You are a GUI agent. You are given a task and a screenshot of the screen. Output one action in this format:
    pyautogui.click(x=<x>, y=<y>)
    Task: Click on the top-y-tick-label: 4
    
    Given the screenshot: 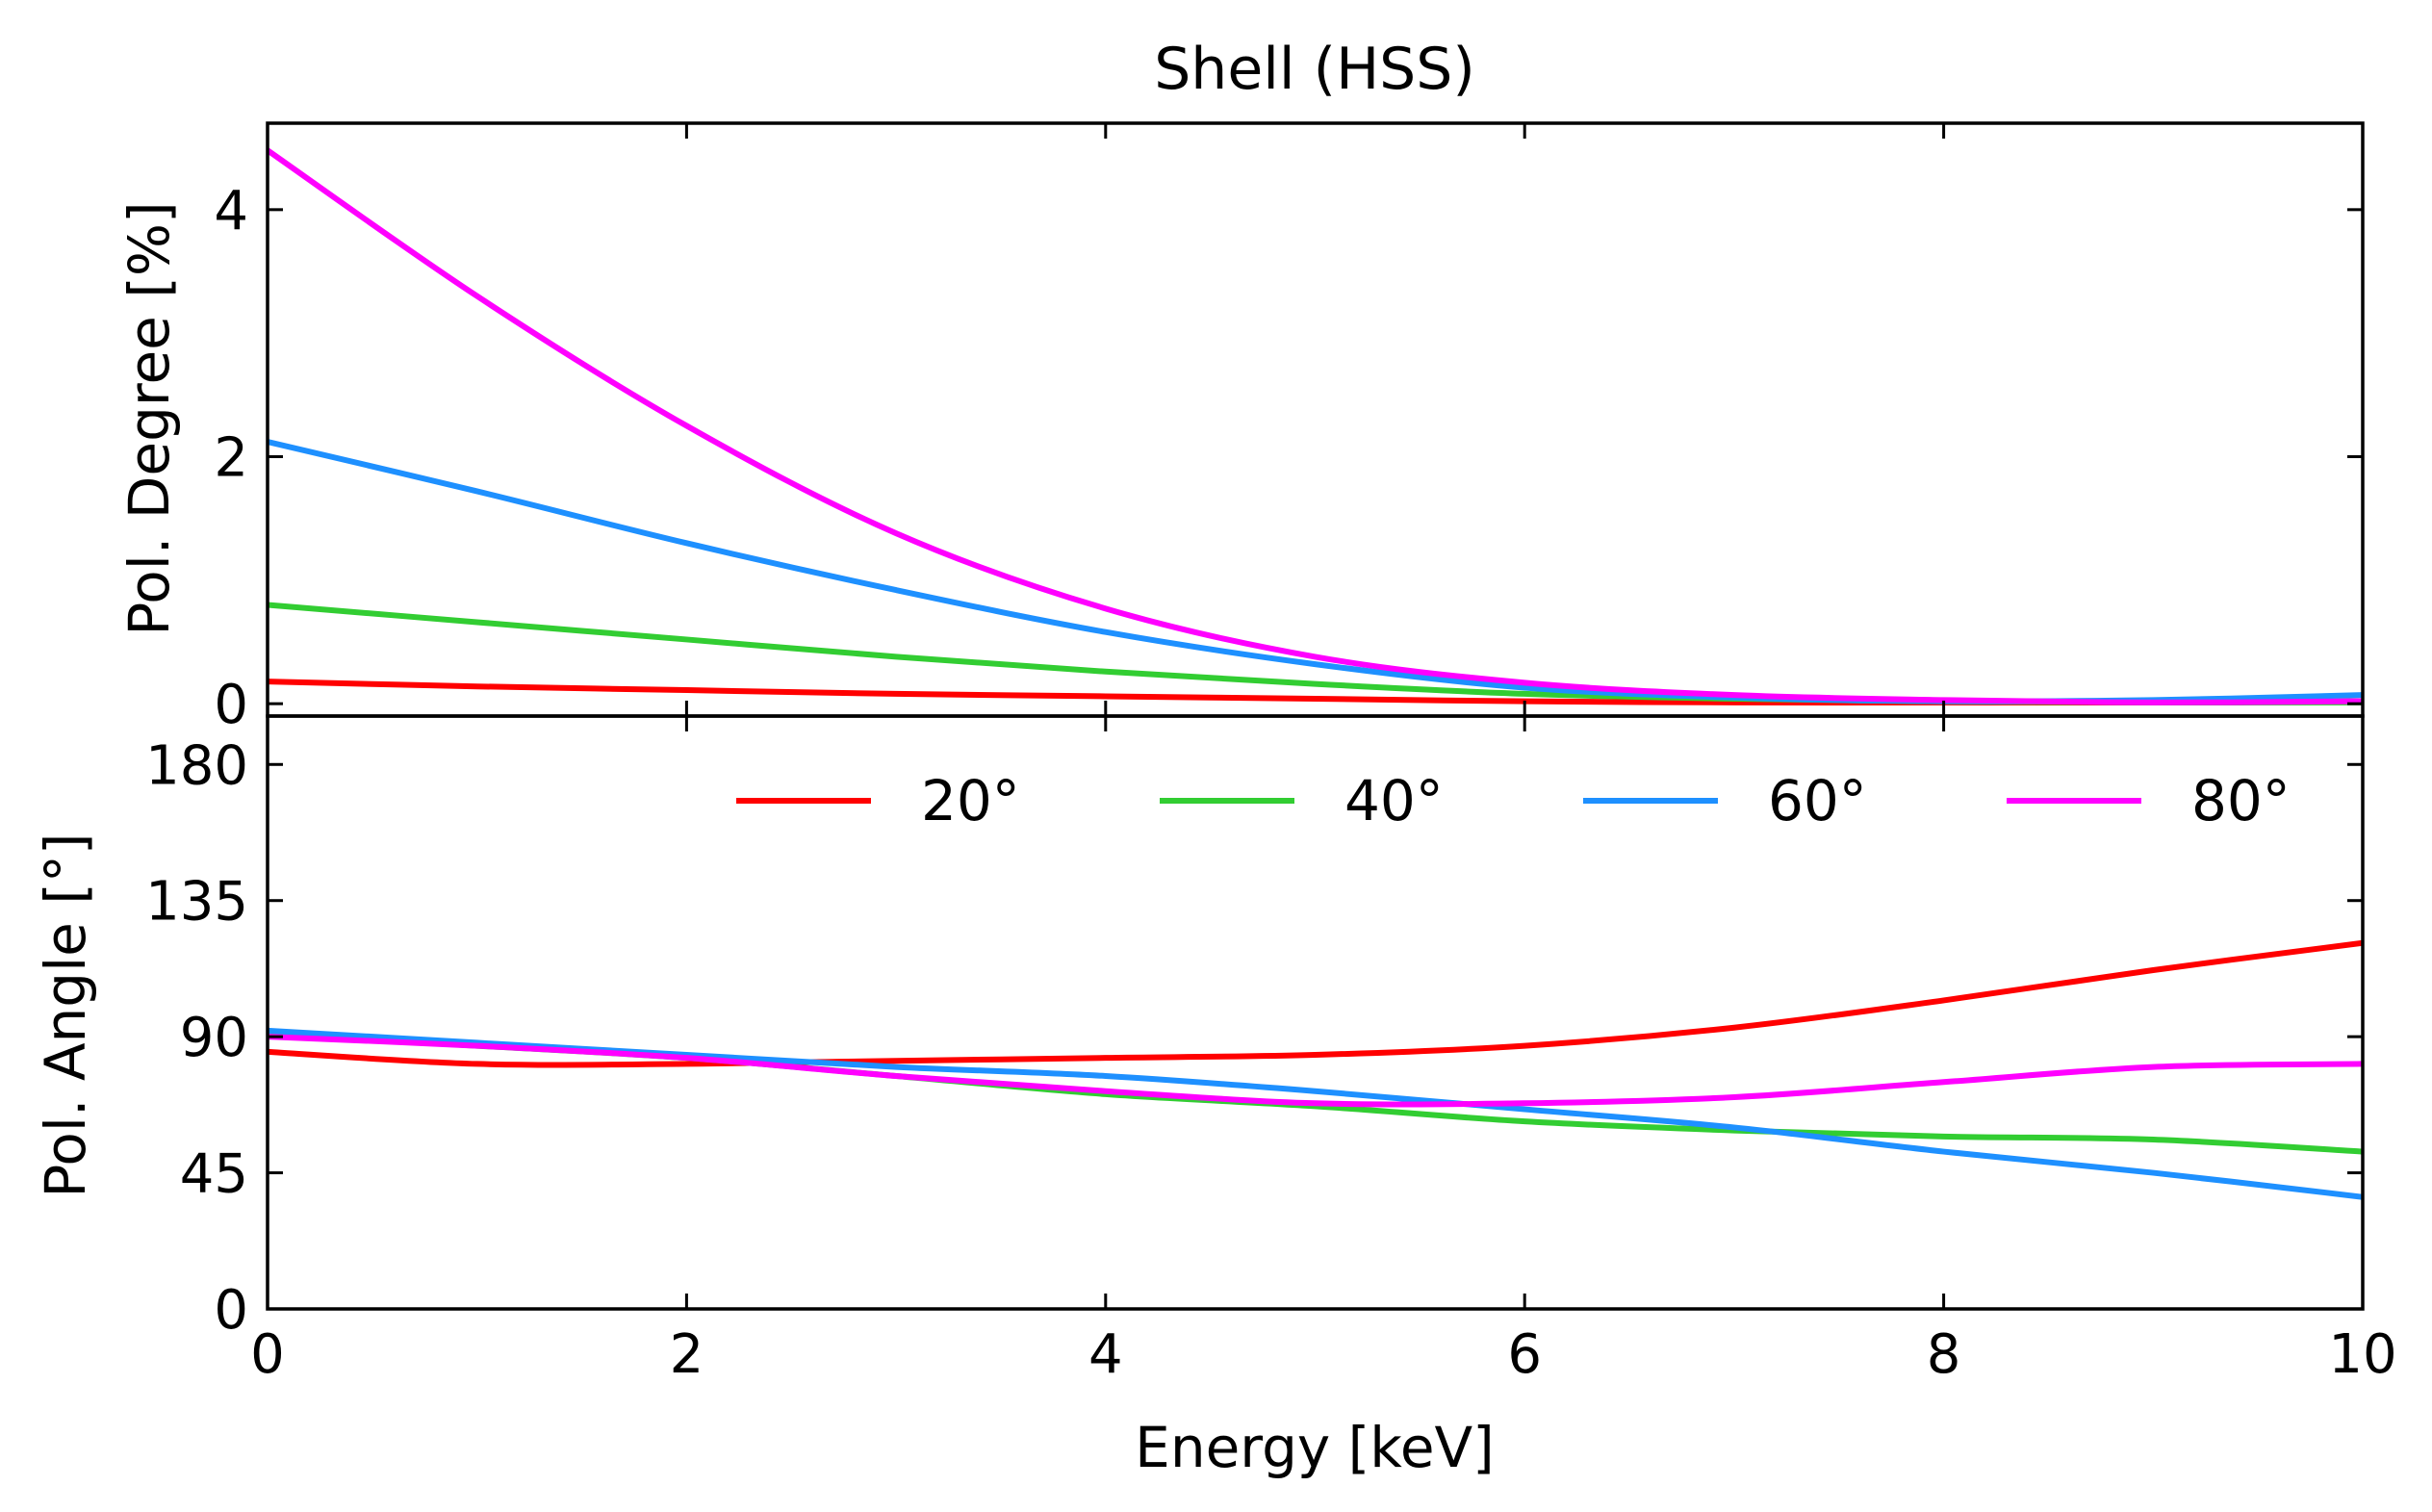 What is the action you would take?
    pyautogui.click(x=231, y=211)
    